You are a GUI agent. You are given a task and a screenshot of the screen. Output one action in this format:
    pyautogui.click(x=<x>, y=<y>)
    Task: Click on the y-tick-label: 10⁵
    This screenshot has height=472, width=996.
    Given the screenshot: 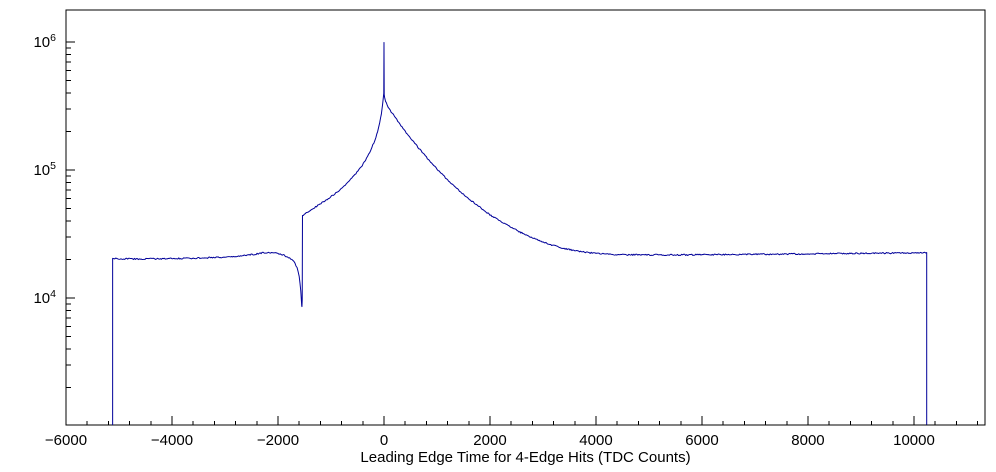 What is the action you would take?
    pyautogui.click(x=44, y=169)
    